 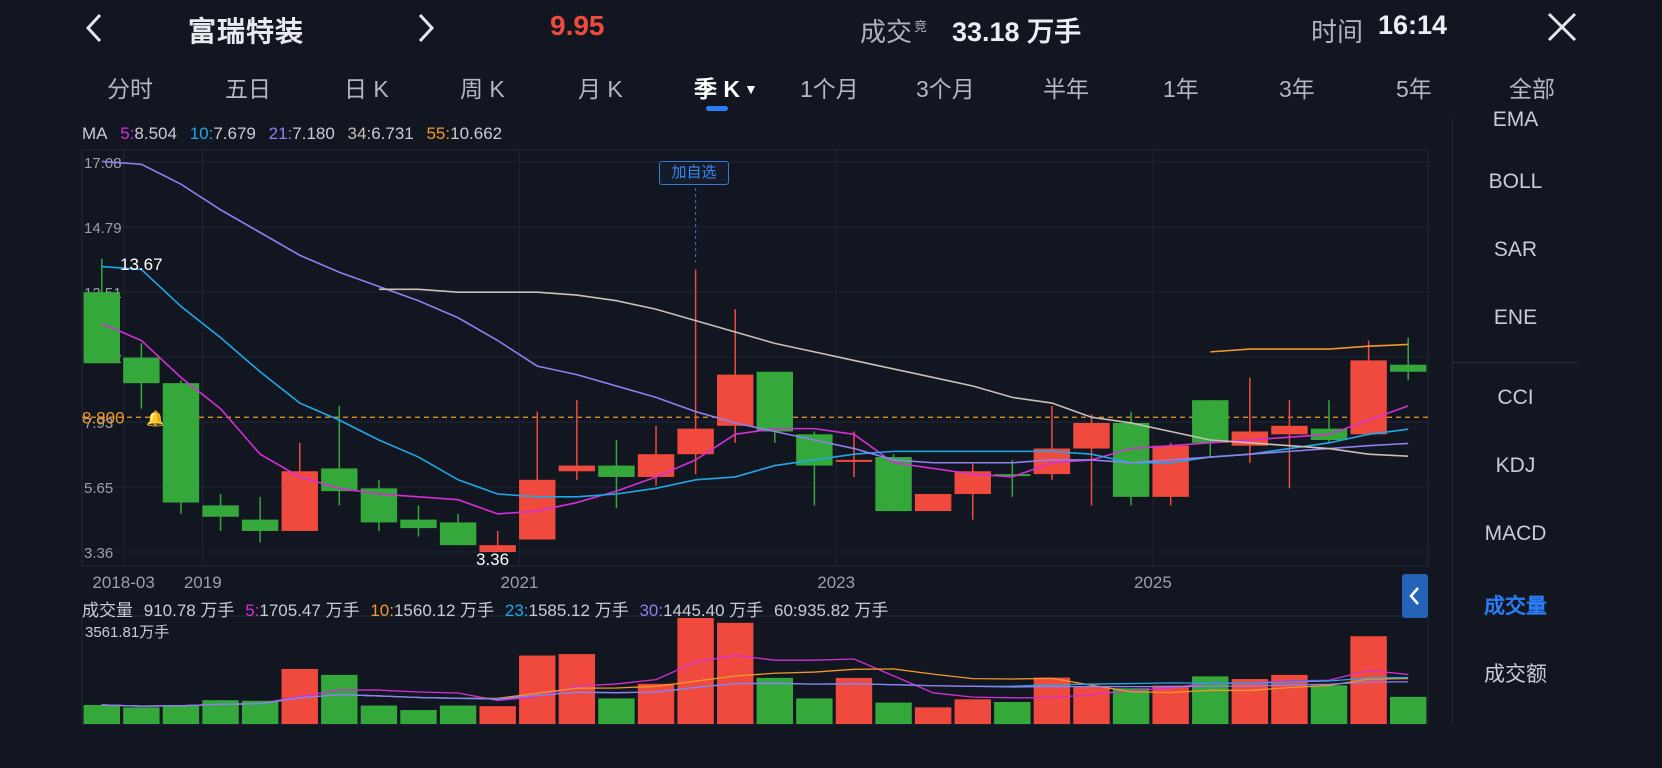 I want to click on low-price-label: 3.36, so click(x=492, y=559).